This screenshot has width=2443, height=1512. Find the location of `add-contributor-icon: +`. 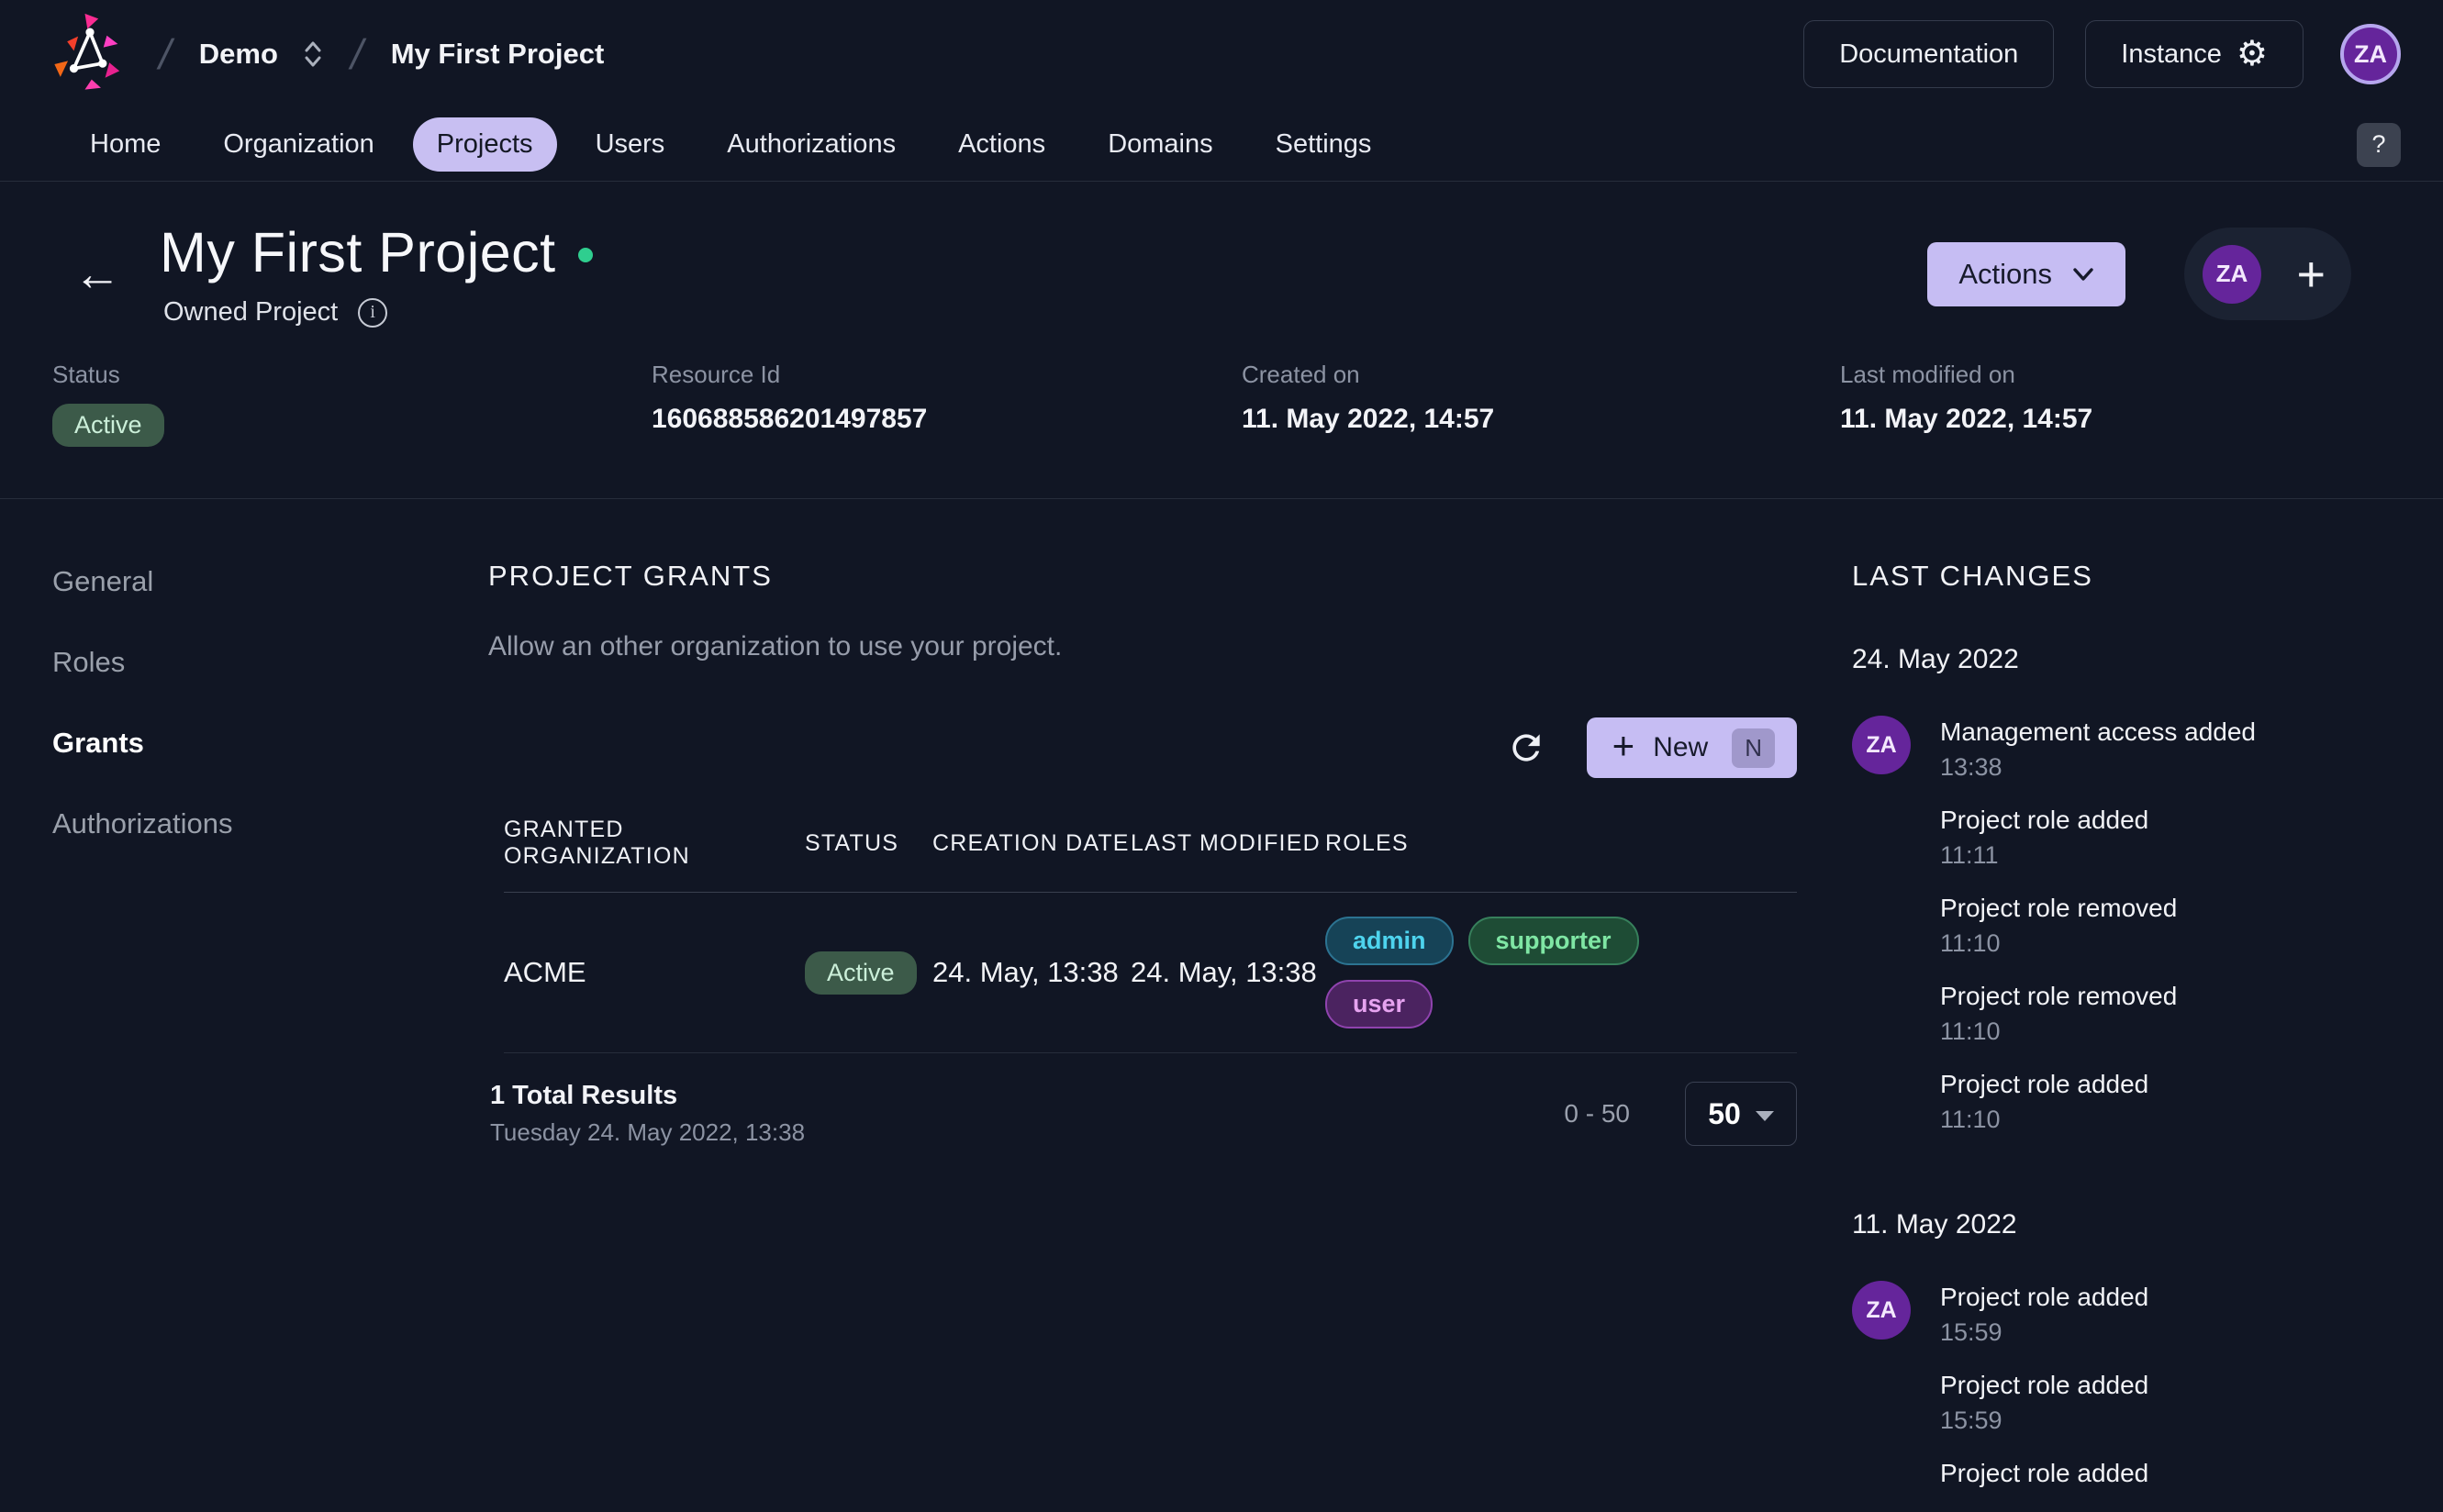

add-contributor-icon: + is located at coordinates (2311, 274).